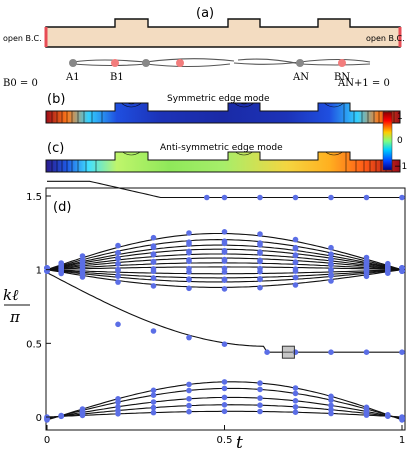 Image resolution: width=415 pixels, height=451 pixels. Describe the element at coordinates (221, 148) in the screenshot. I see `panel-c-title: Anti-symmetric edge mode` at that location.